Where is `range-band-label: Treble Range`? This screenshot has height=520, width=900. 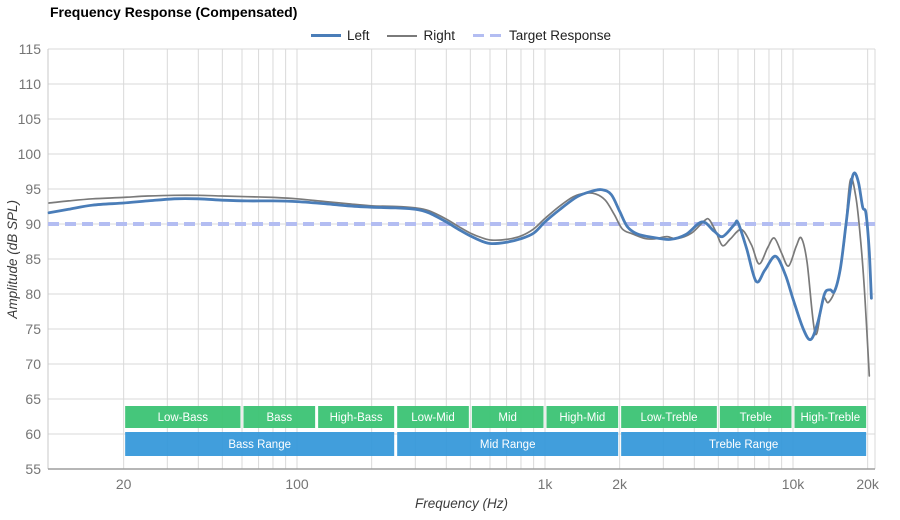 range-band-label: Treble Range is located at coordinates (743, 445).